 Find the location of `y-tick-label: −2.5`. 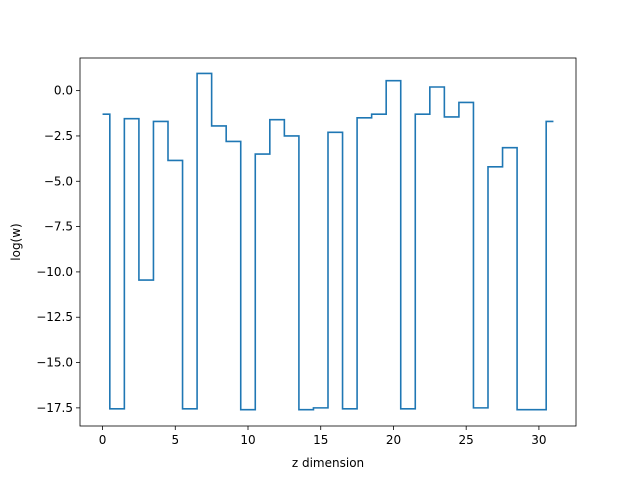

y-tick-label: −2.5 is located at coordinates (58, 136).